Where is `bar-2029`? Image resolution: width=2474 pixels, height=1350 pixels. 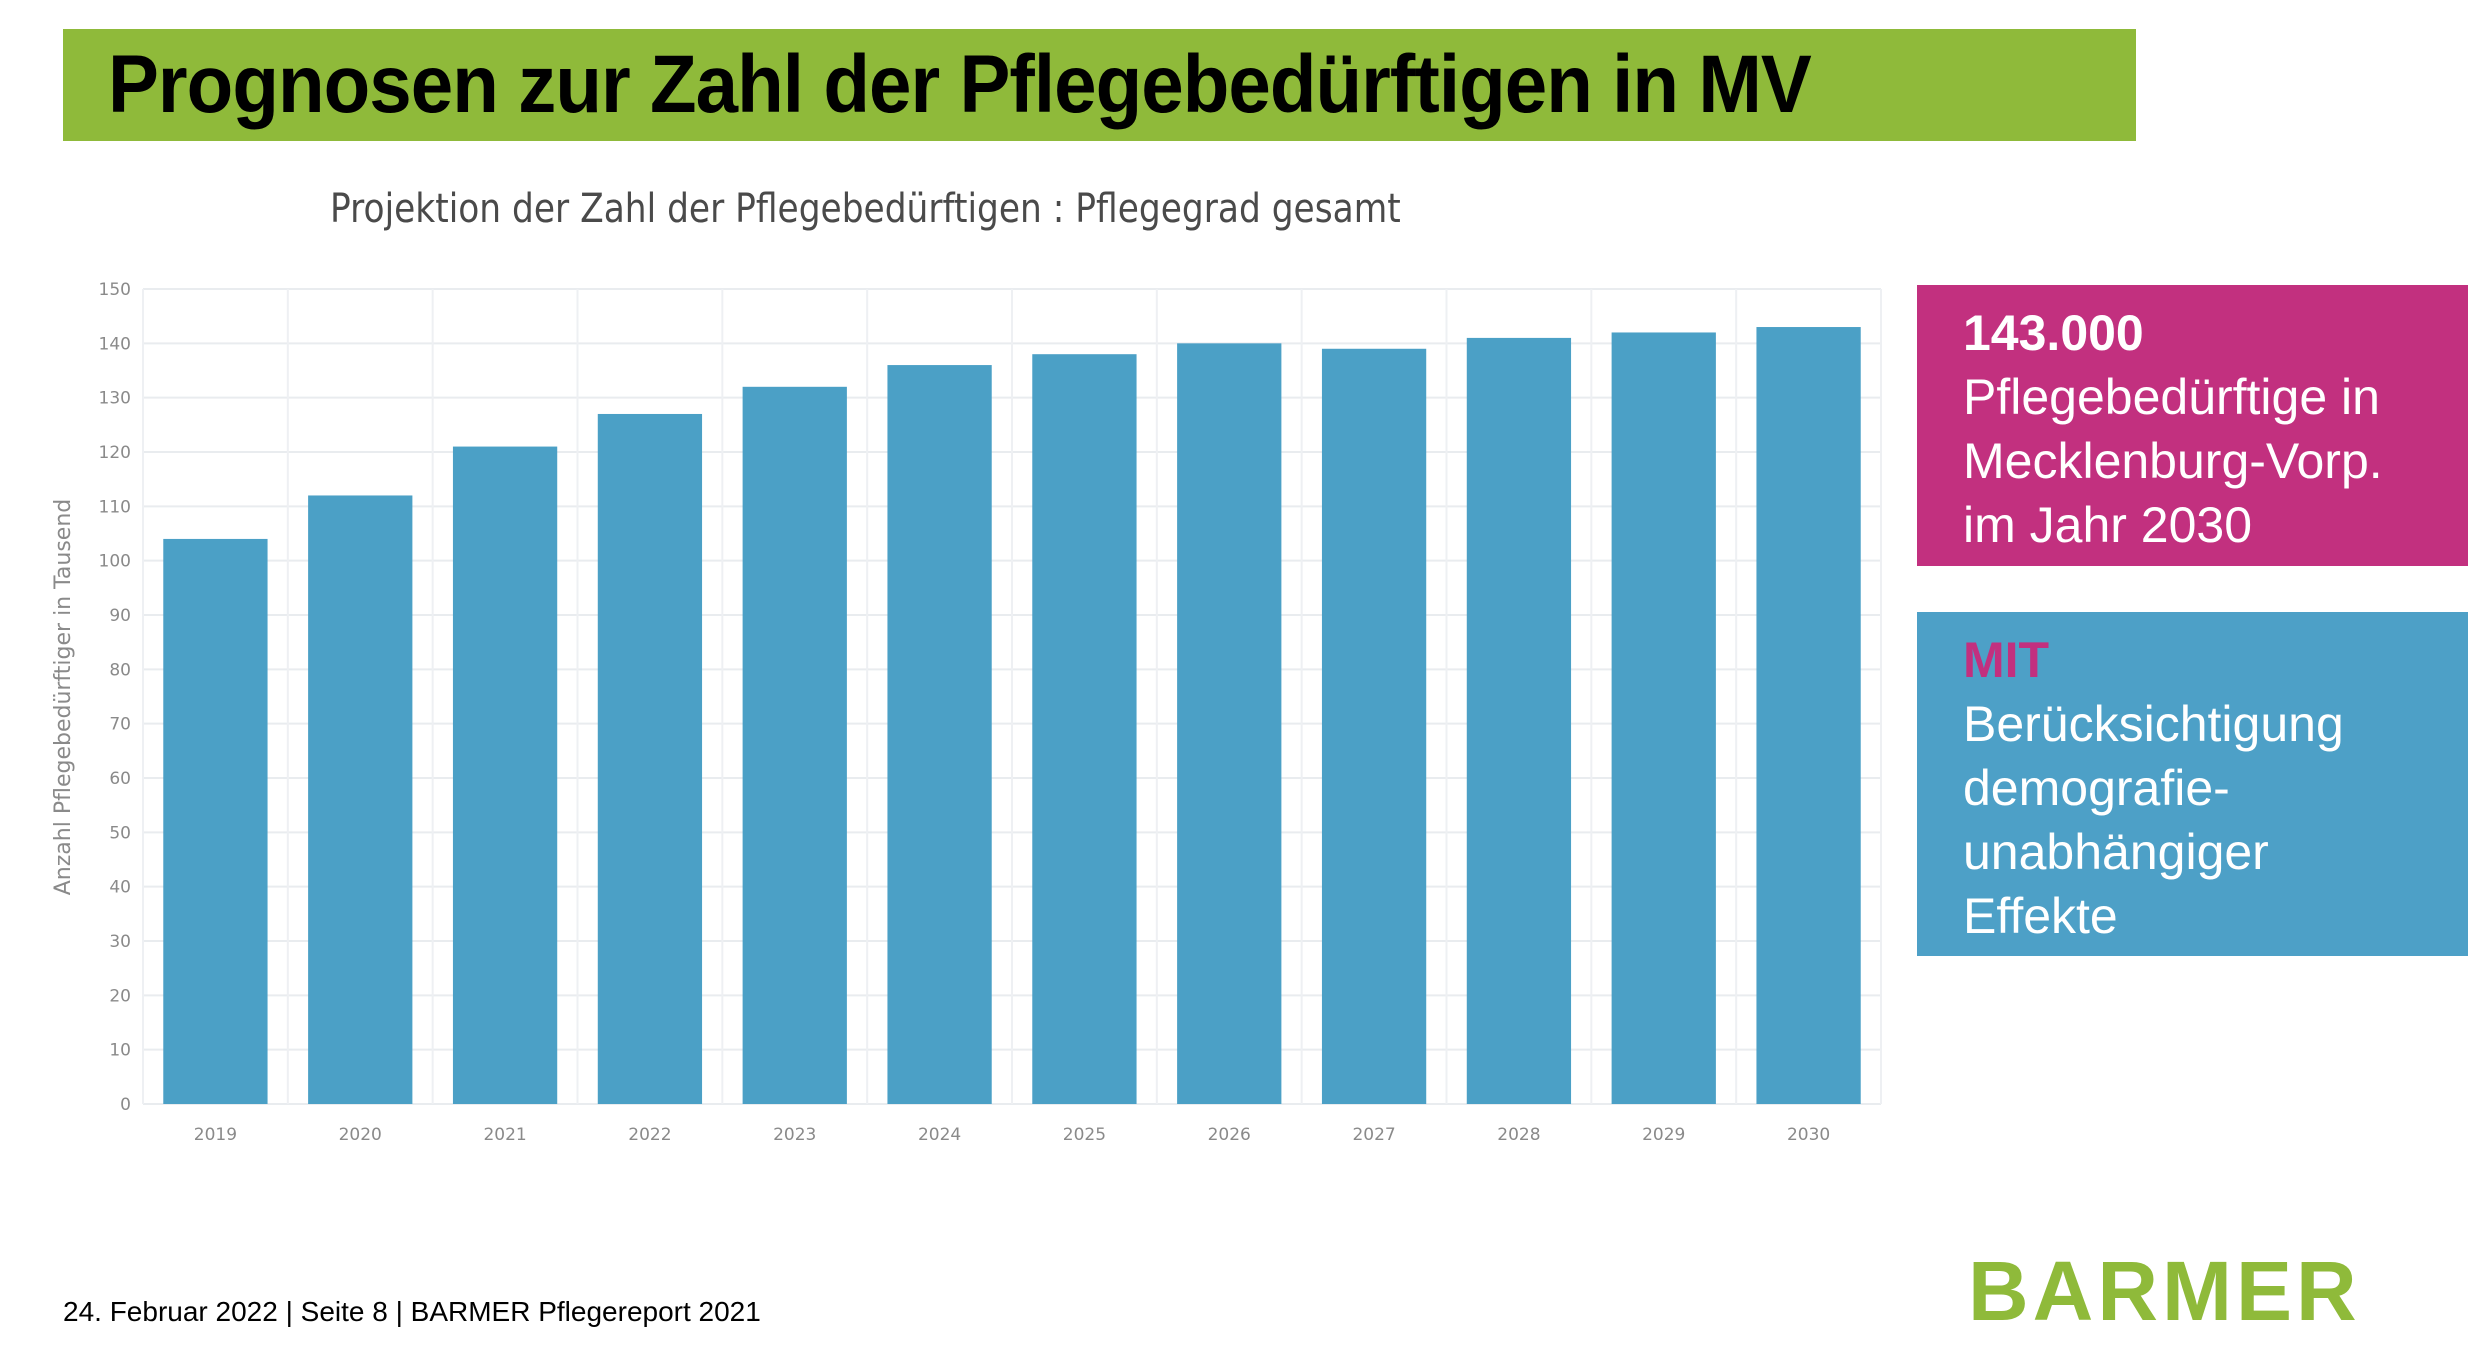 bar-2029 is located at coordinates (1663, 718).